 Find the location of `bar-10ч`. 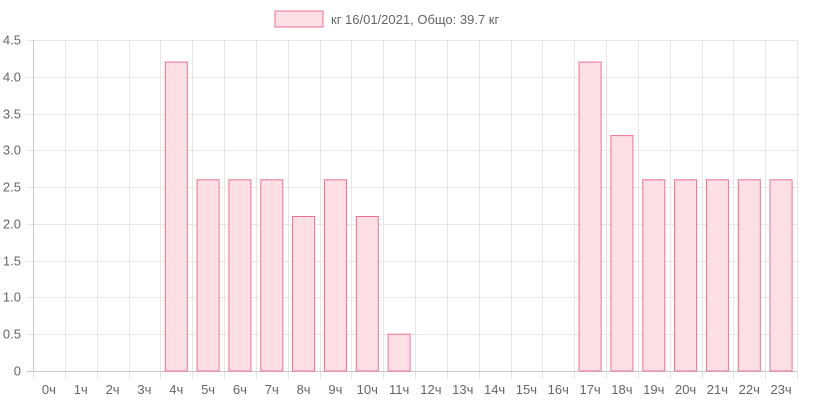

bar-10ч is located at coordinates (367, 294).